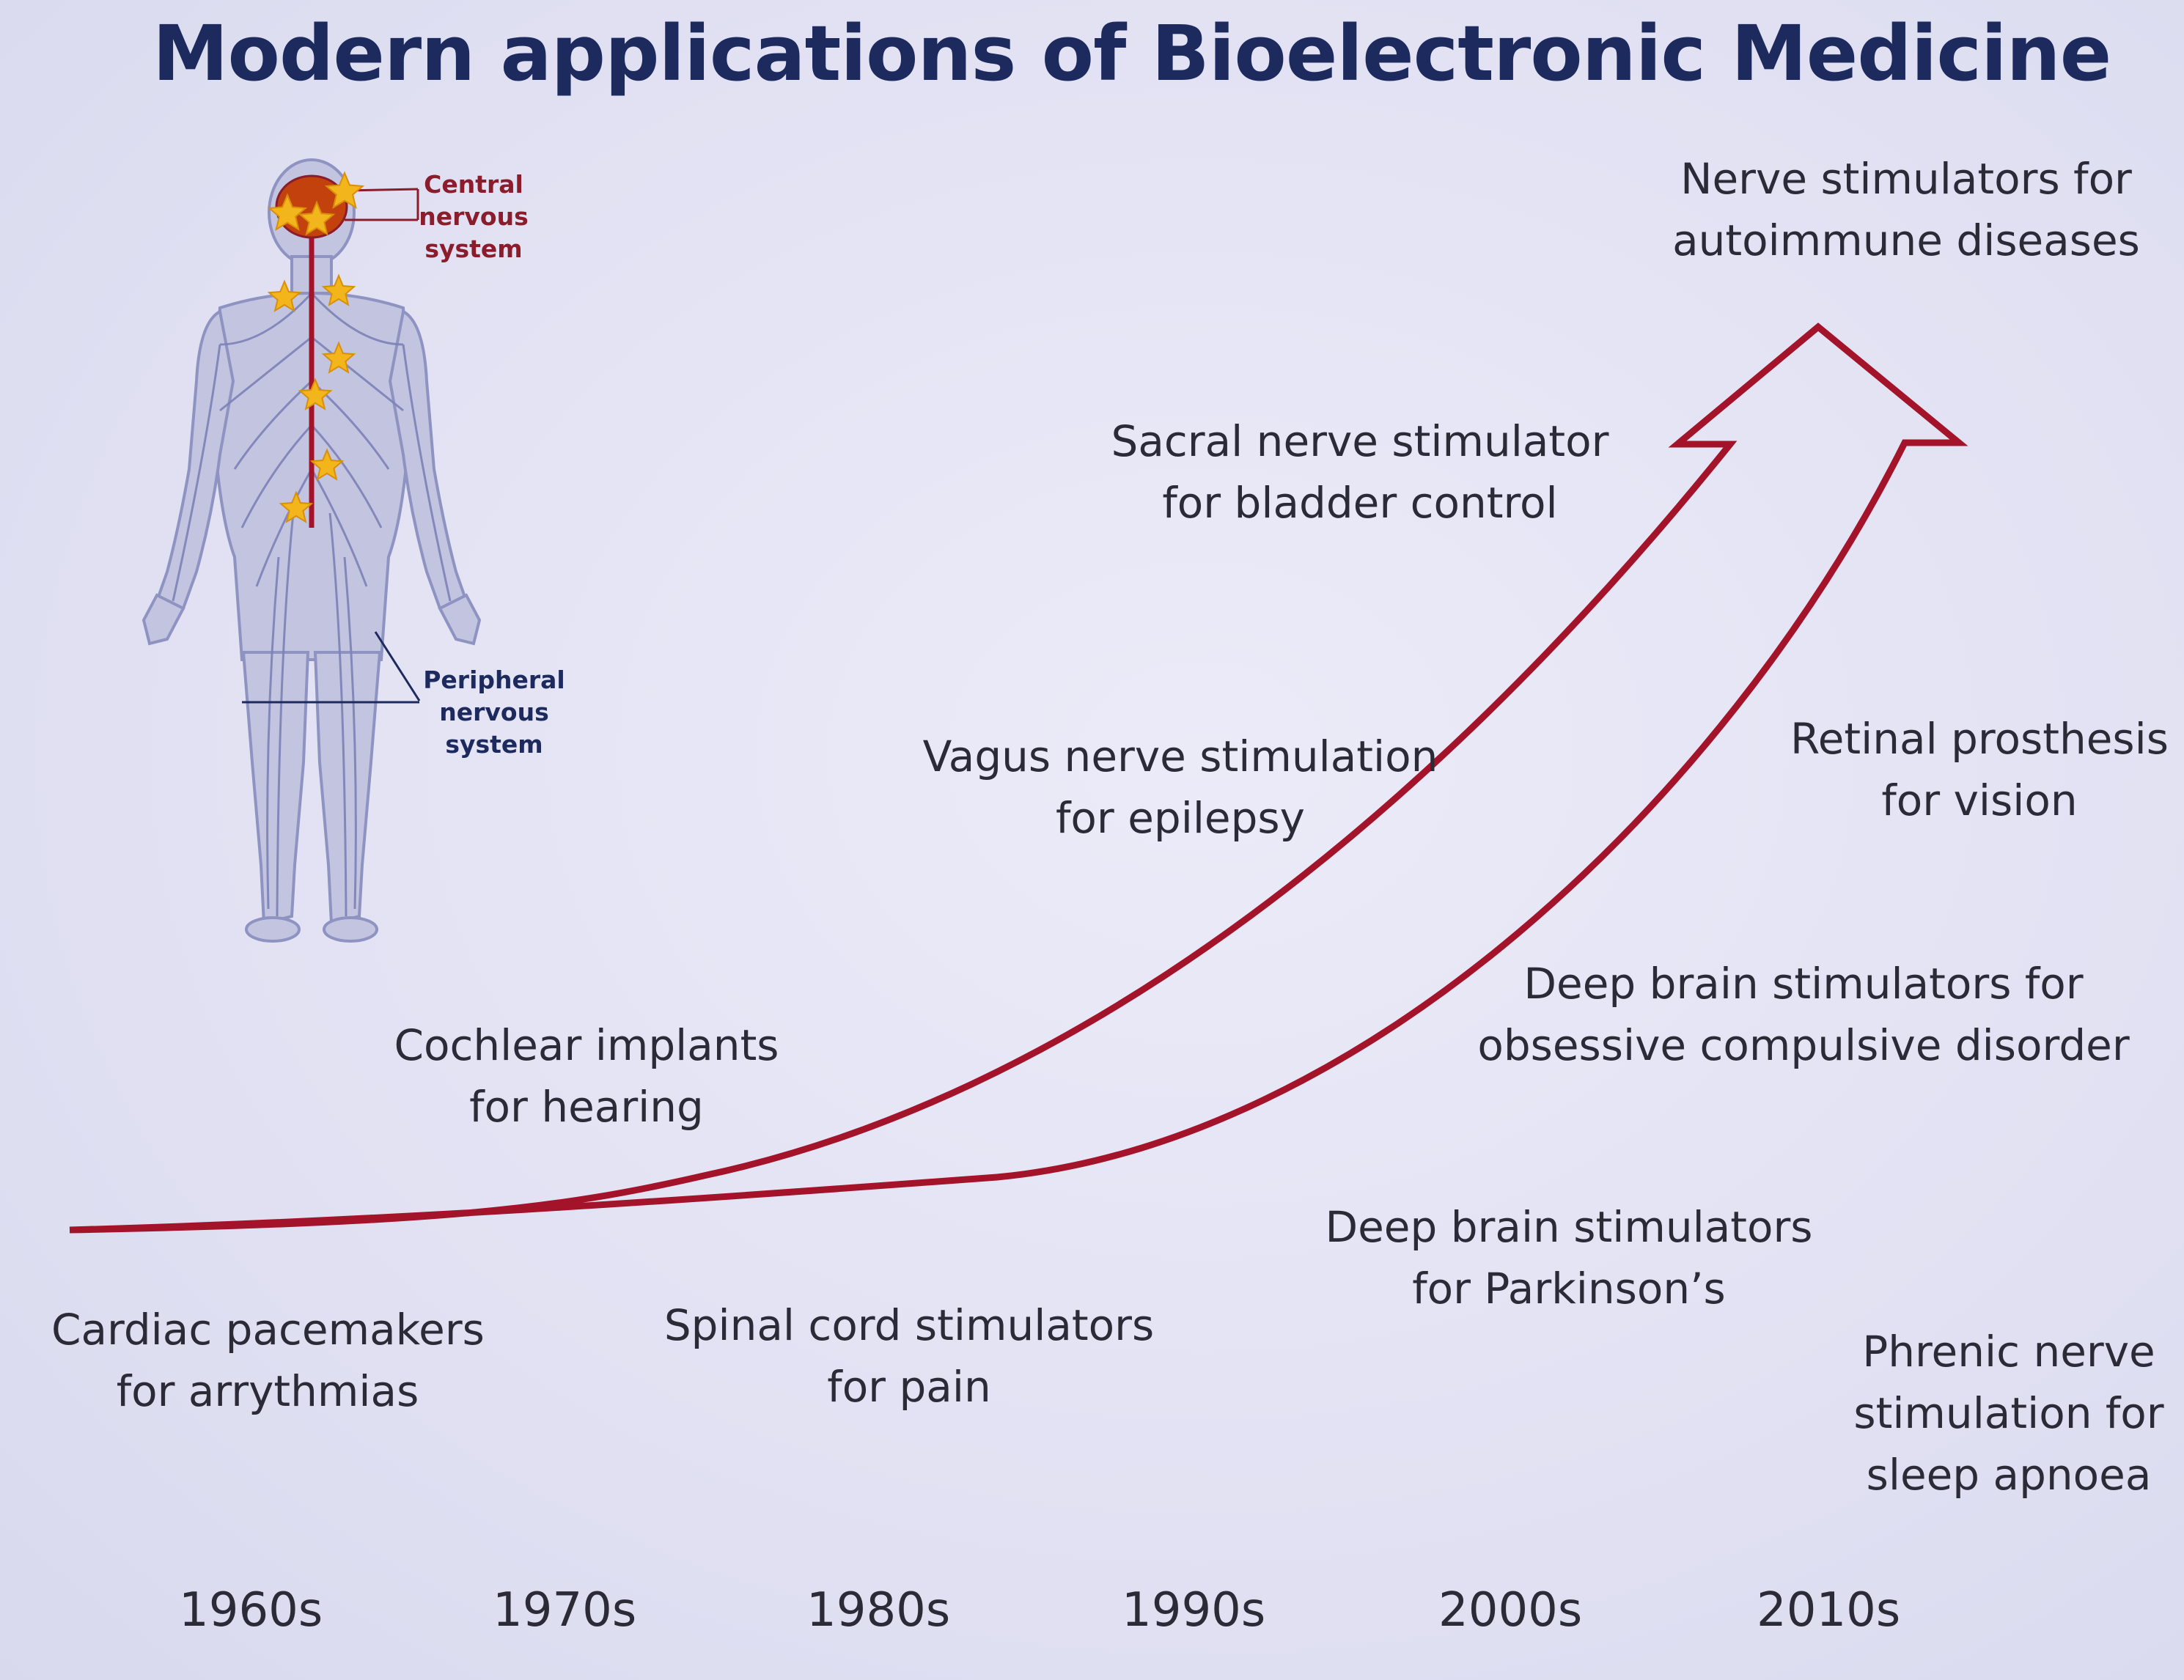  What do you see at coordinates (586, 1107) in the screenshot?
I see `label-line: for hearing` at bounding box center [586, 1107].